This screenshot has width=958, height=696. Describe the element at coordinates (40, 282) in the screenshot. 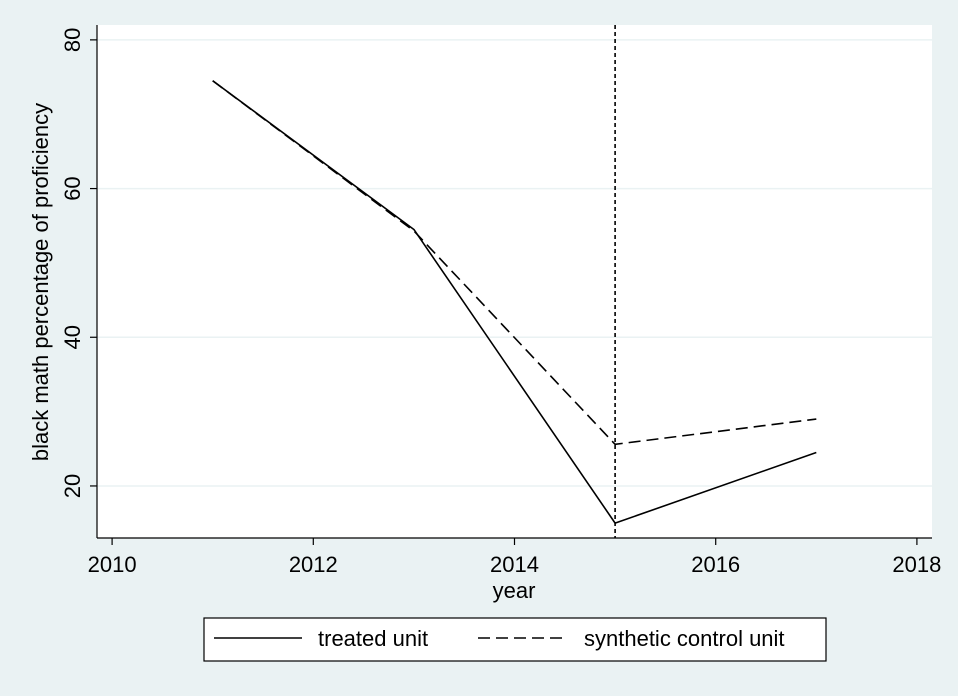

I see `y-axis-title: black math percentage of proficiency` at that location.